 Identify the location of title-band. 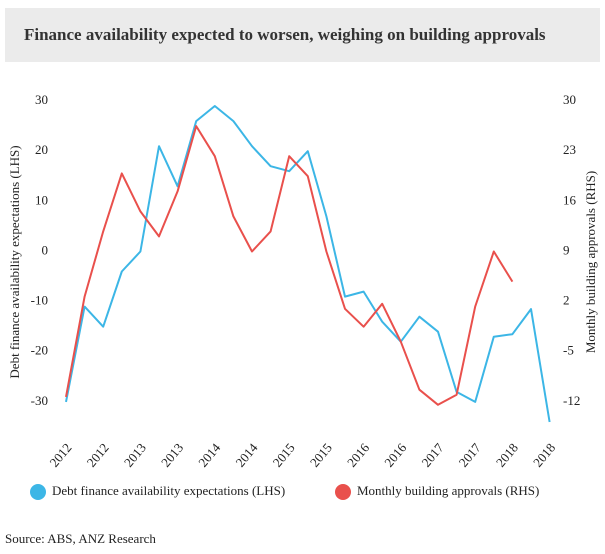
(302, 35).